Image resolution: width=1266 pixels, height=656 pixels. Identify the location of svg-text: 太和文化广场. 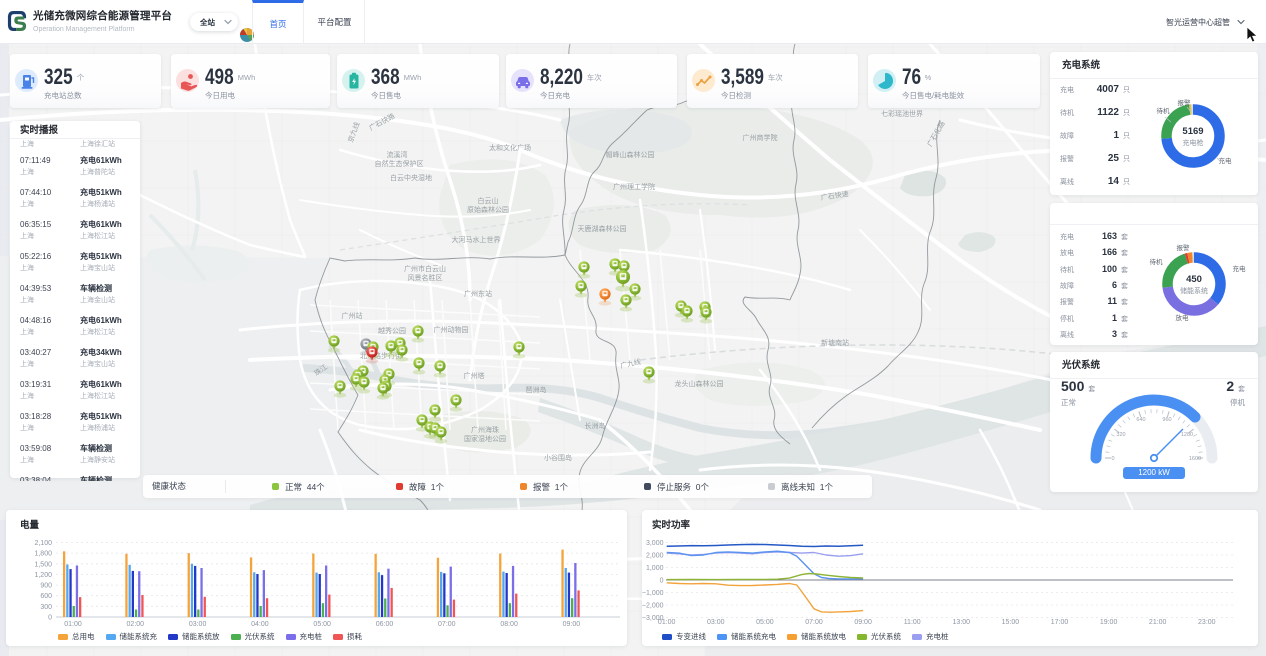
(510, 147).